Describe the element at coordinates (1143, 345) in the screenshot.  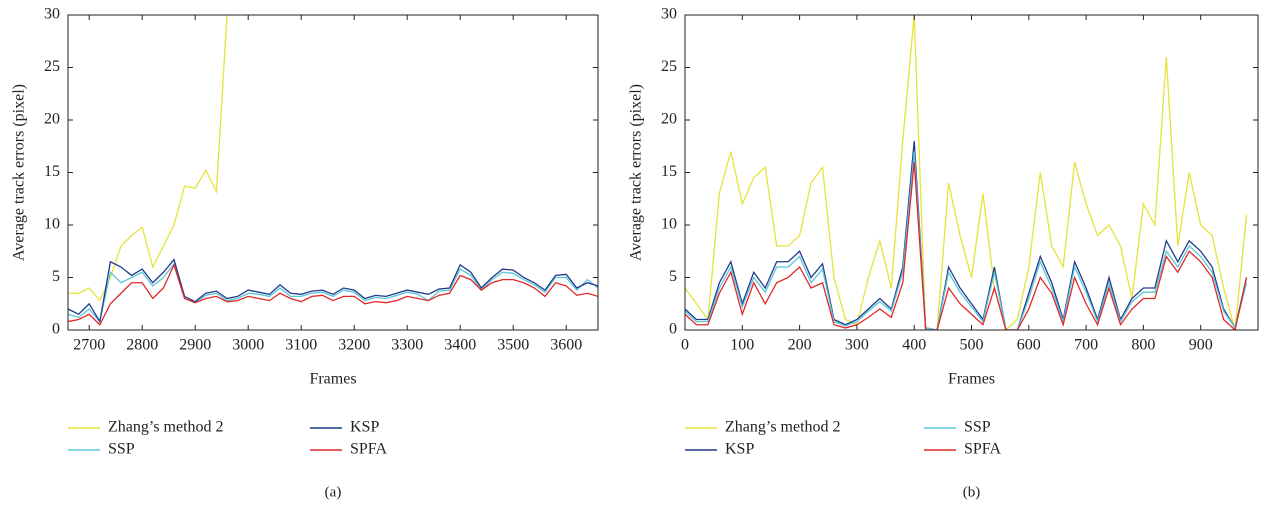
I see `x-tick-label: 800` at that location.